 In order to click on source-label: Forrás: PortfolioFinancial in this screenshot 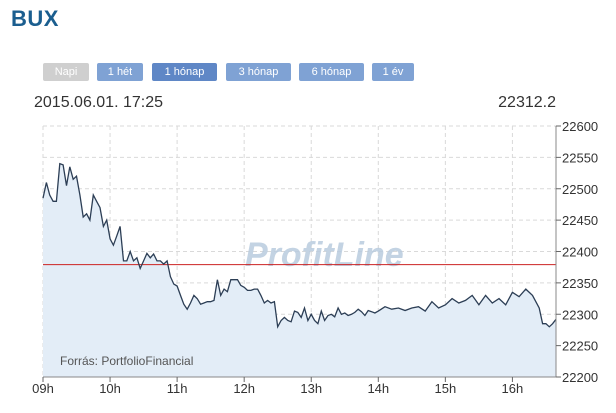, I will do `click(126, 361)`.